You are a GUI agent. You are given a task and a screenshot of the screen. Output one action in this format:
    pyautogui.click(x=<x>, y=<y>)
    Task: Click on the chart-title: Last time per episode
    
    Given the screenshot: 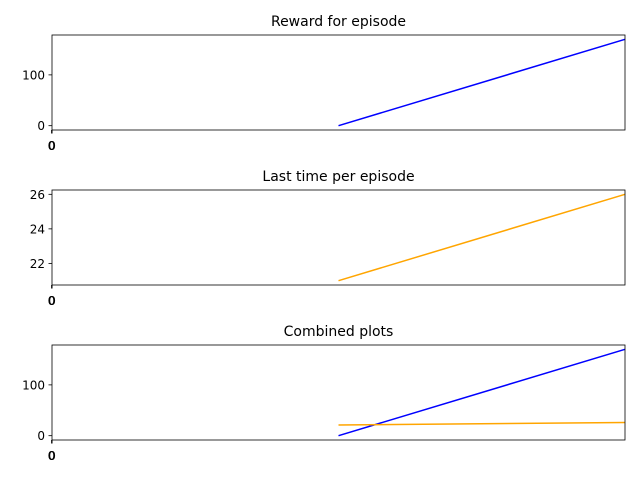 What is the action you would take?
    pyautogui.click(x=338, y=177)
    